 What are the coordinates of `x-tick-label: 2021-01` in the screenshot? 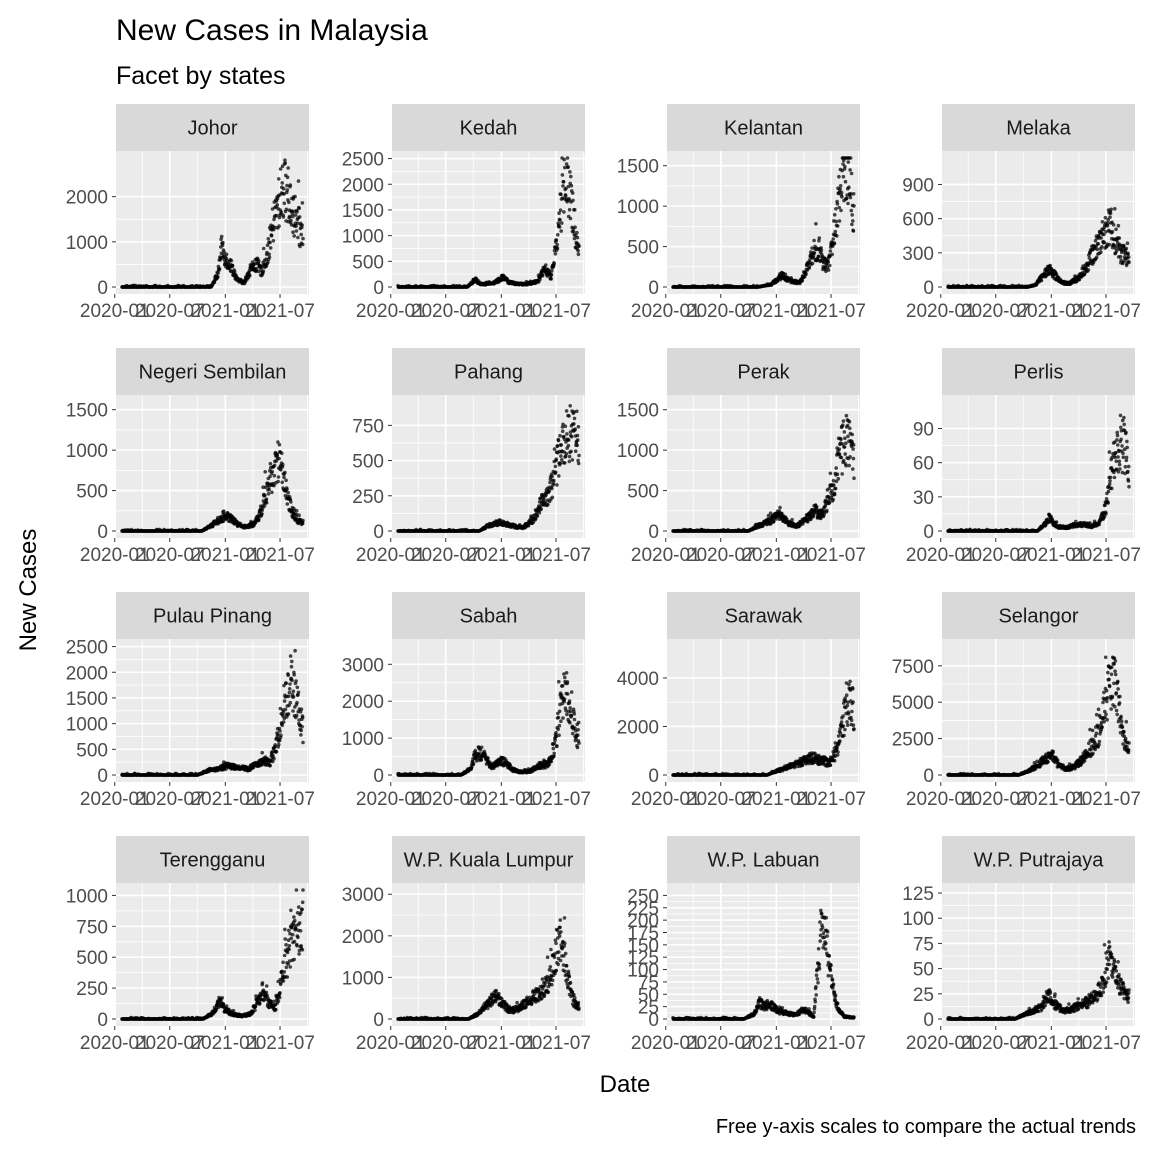 It's located at (225, 311).